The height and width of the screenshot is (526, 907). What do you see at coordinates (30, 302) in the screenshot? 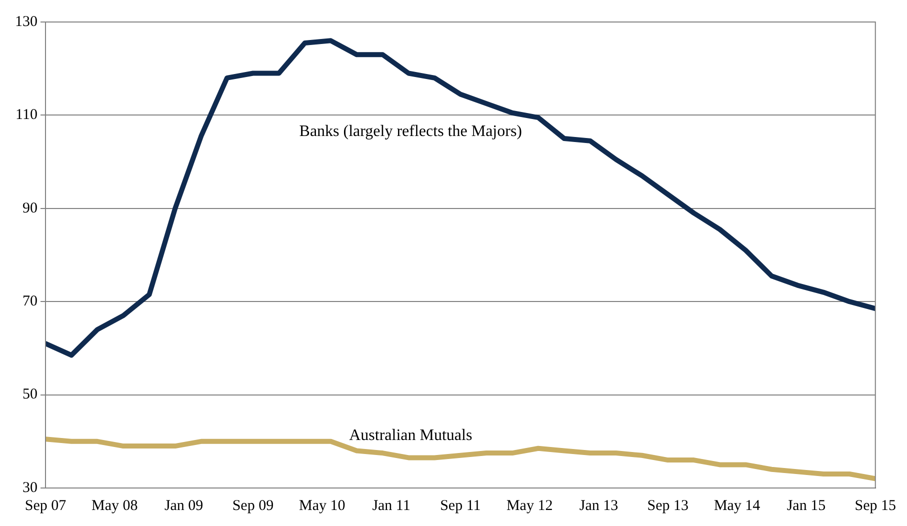
I see `y-tick-label: 70` at bounding box center [30, 302].